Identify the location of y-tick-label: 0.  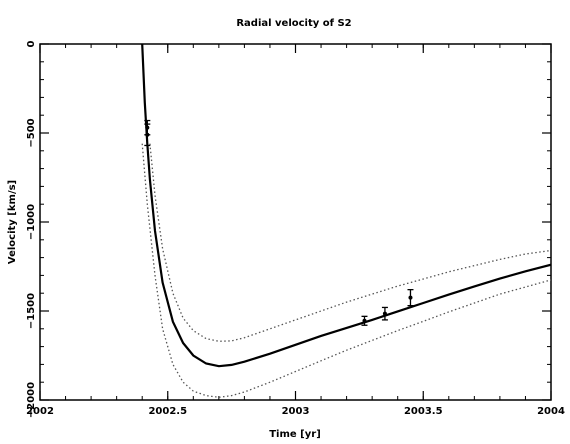
(31, 43).